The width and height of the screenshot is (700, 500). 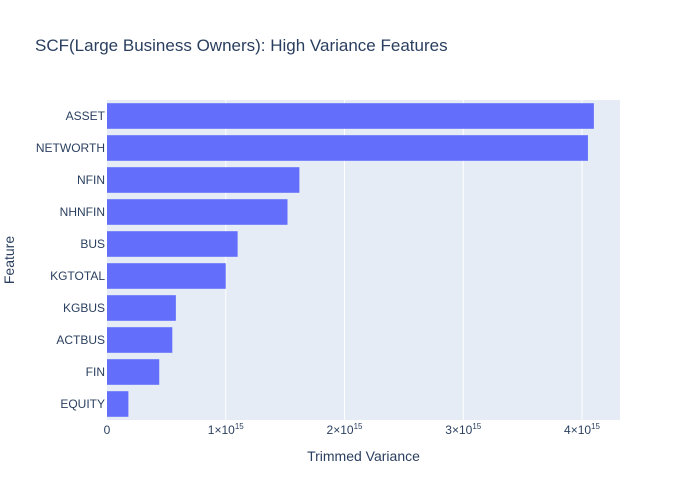 I want to click on bar-equity, so click(x=118, y=404).